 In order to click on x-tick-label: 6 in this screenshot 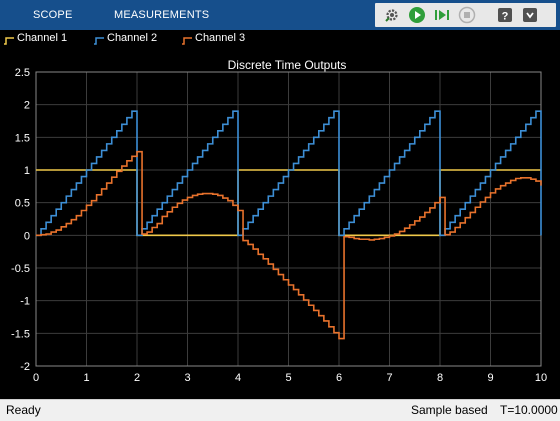, I will do `click(339, 378)`.